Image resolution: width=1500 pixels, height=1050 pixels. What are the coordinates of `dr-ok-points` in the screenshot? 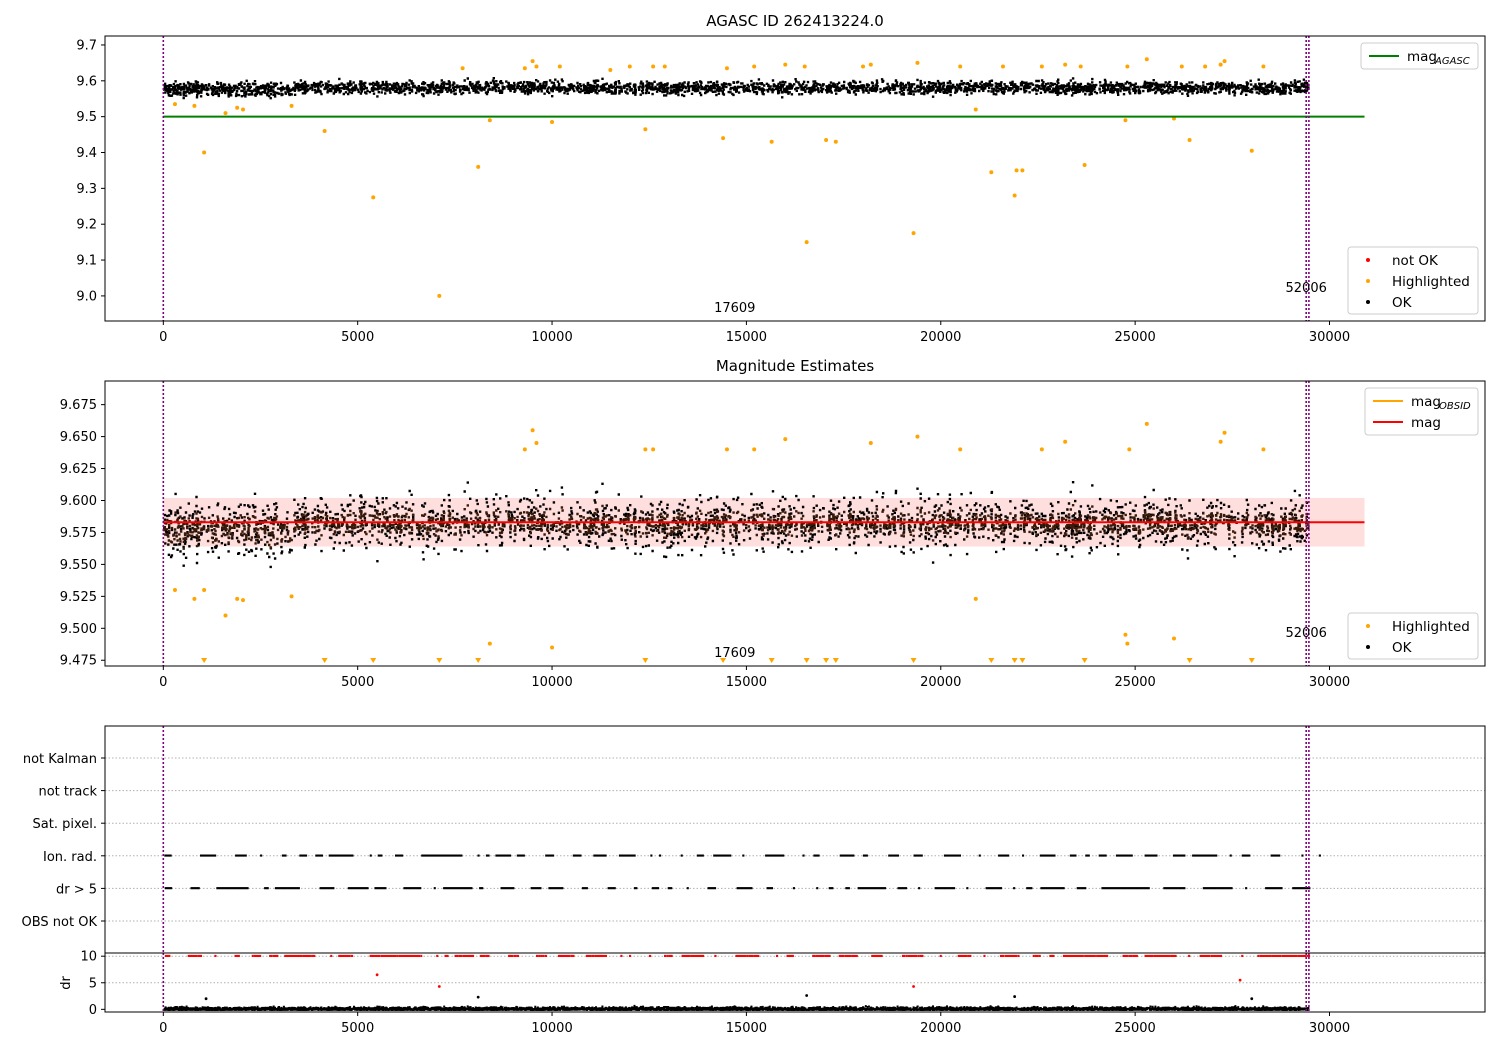 It's located at (736, 1007).